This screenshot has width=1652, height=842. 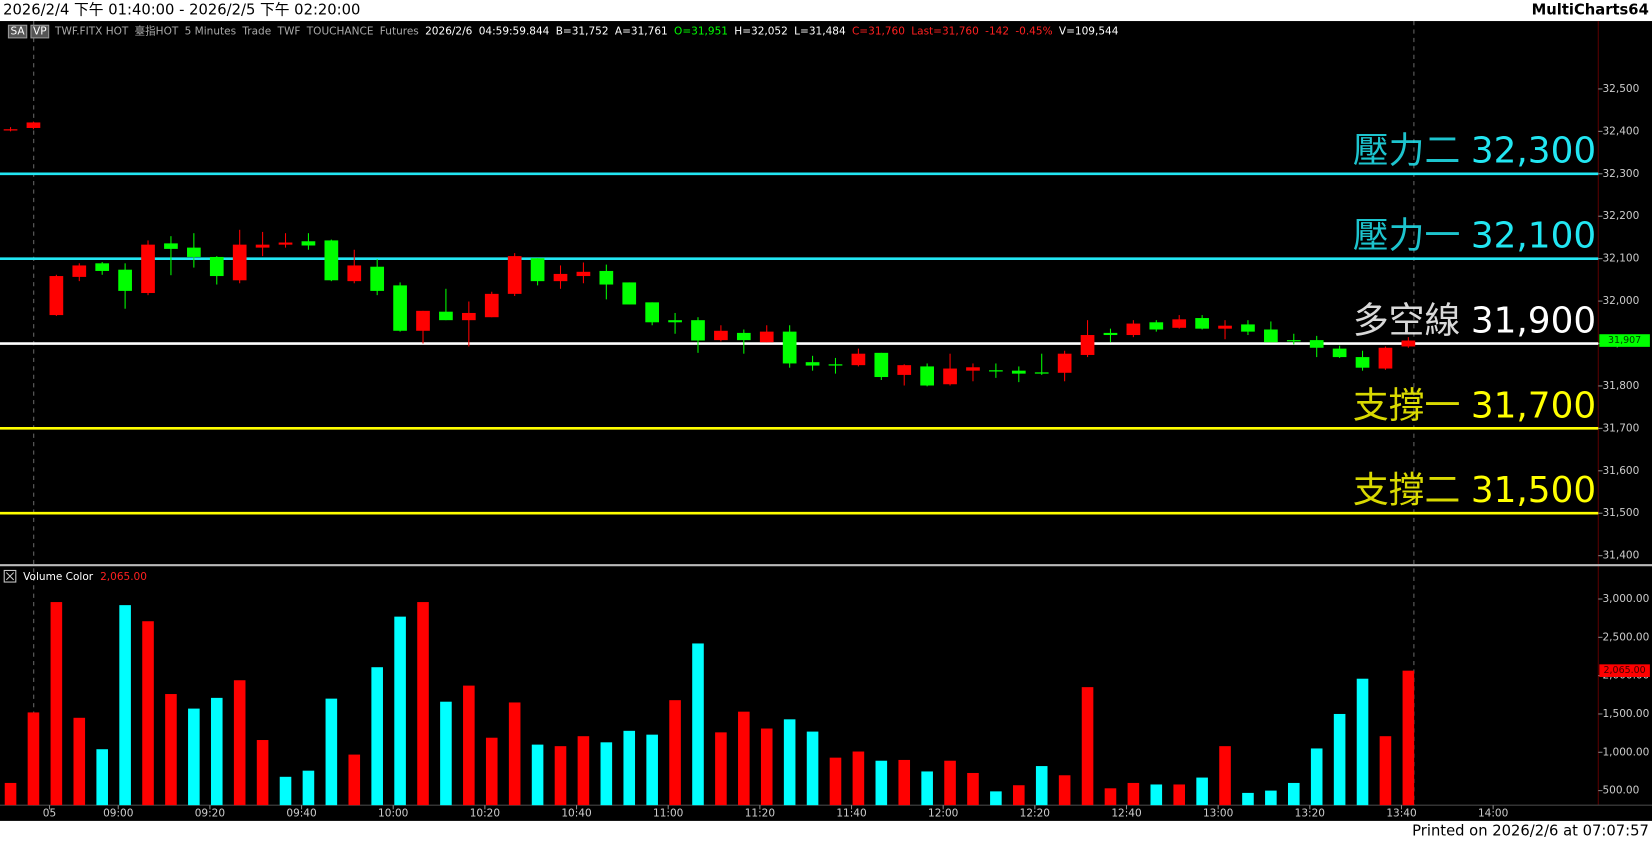 I want to click on y-tick-label: 3,000.00, so click(x=1625, y=599).